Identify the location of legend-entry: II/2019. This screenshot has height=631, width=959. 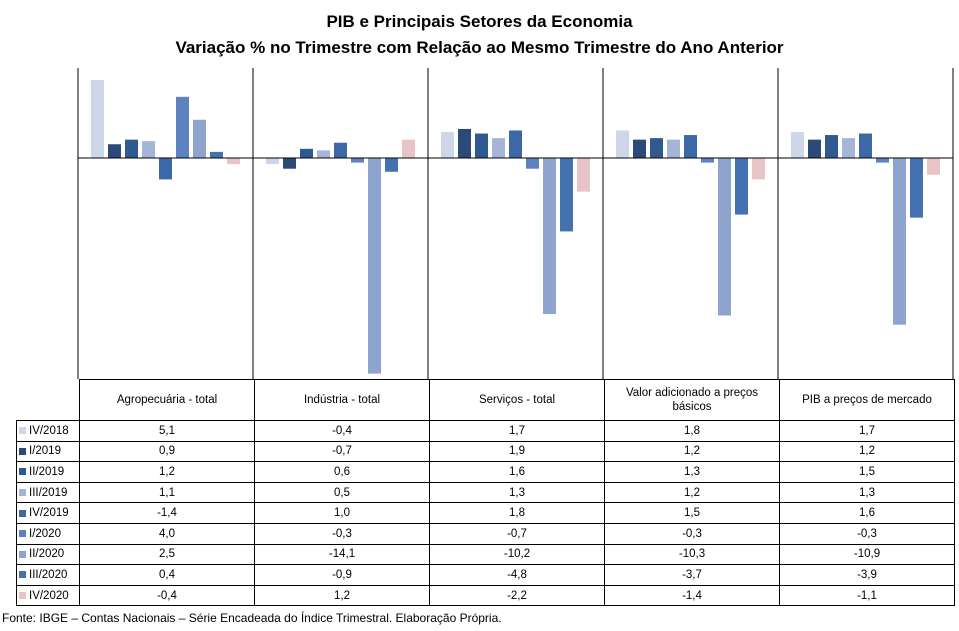
(48, 472).